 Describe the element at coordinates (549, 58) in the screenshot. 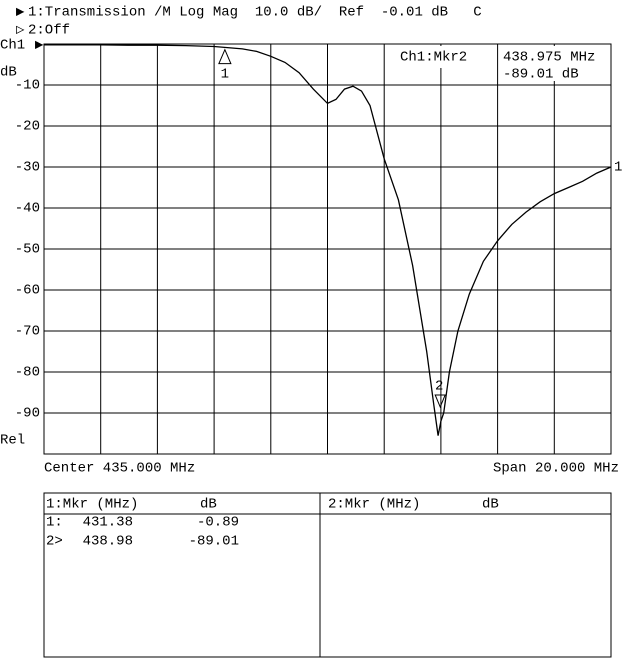

I see `readout-frequency: 438.975 MHz` at that location.